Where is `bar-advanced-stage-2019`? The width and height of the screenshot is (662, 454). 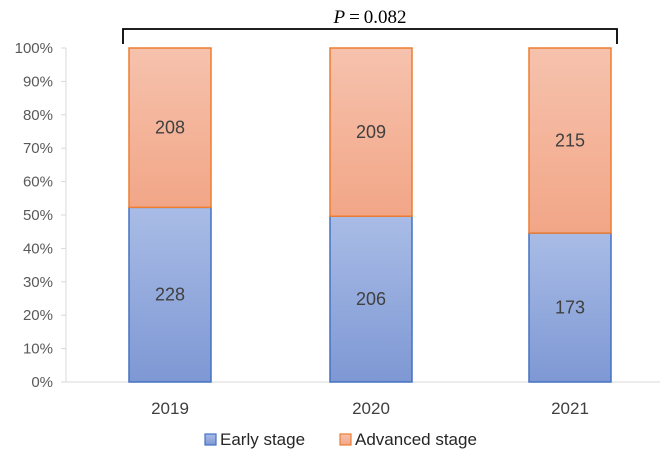
bar-advanced-stage-2019 is located at coordinates (170, 128).